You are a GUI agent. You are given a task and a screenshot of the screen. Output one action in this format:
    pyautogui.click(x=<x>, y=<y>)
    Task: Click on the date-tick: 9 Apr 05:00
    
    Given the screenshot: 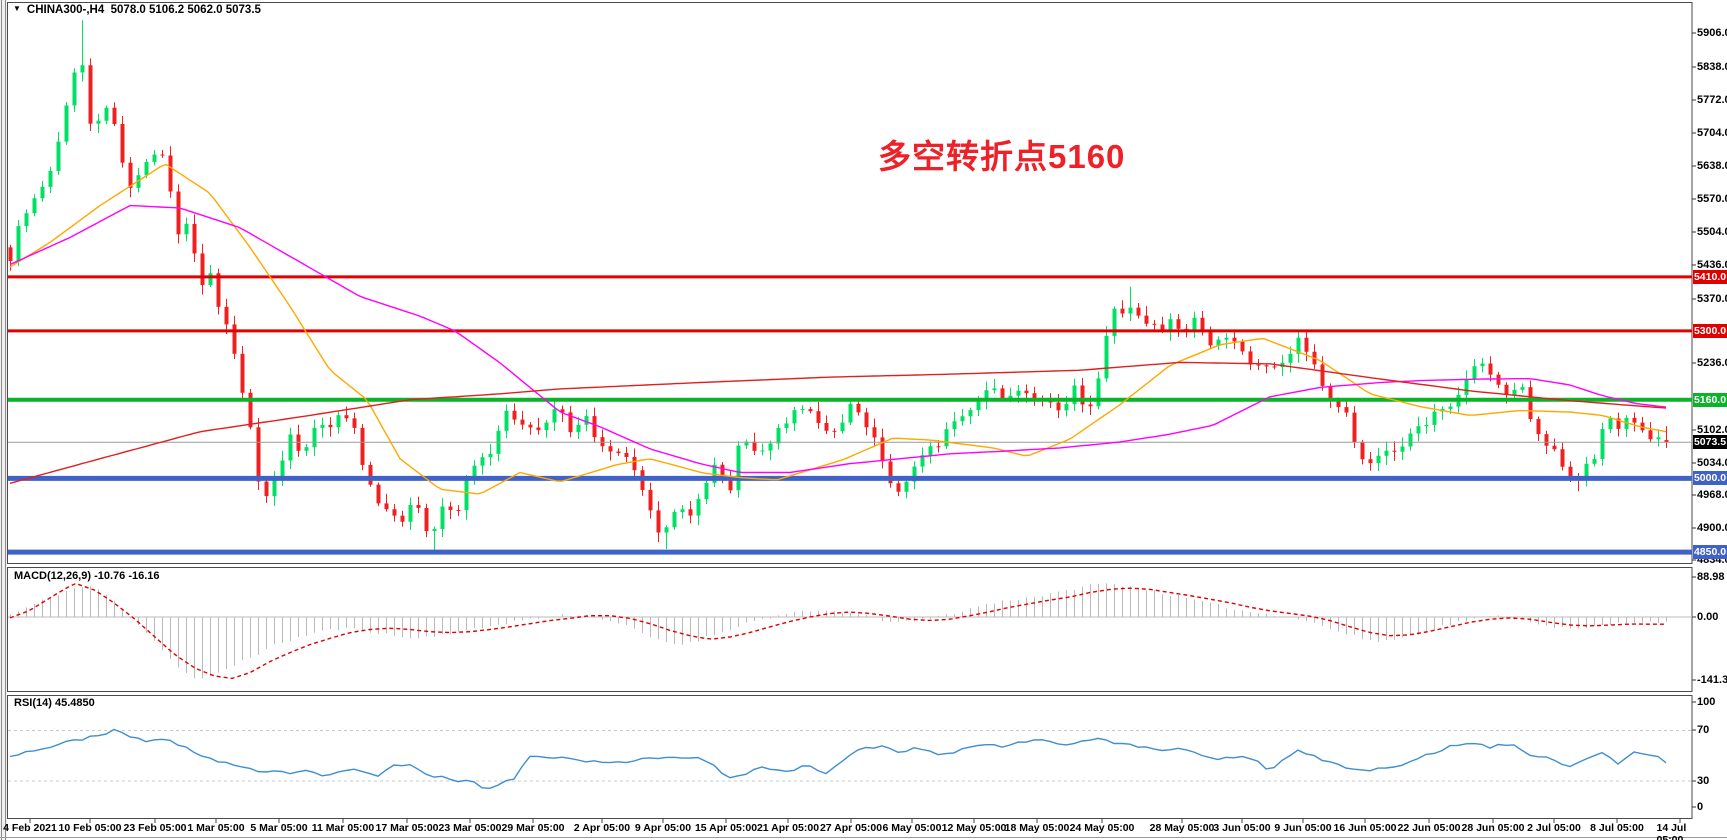 What is the action you would take?
    pyautogui.click(x=663, y=828)
    